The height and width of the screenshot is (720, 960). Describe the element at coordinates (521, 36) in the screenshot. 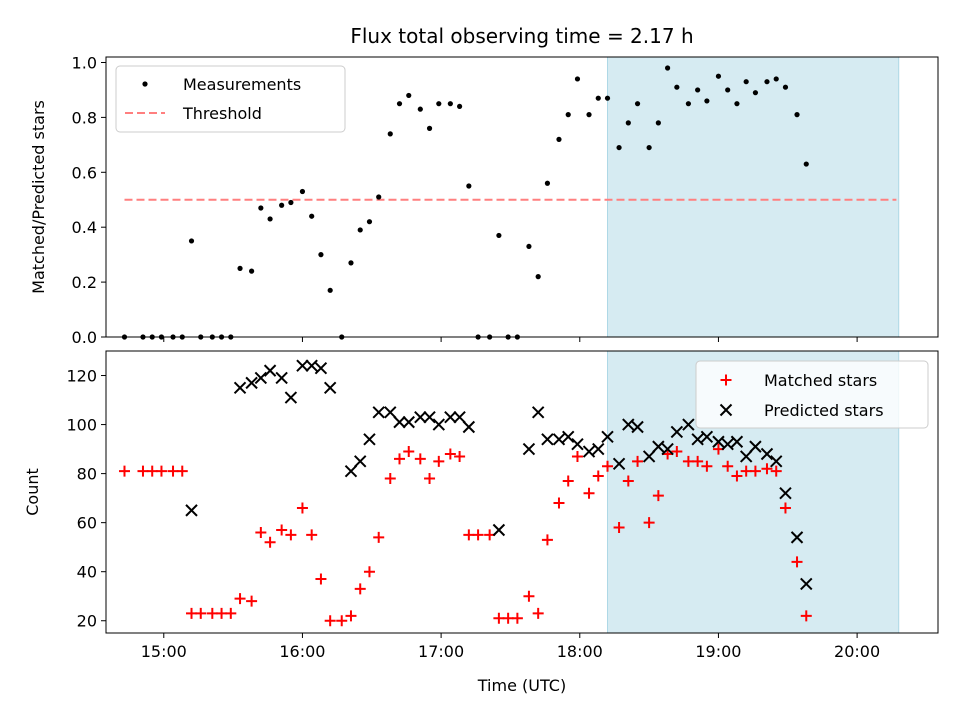

I see `figure-title: Flux total observing time = 2.17 h` at that location.